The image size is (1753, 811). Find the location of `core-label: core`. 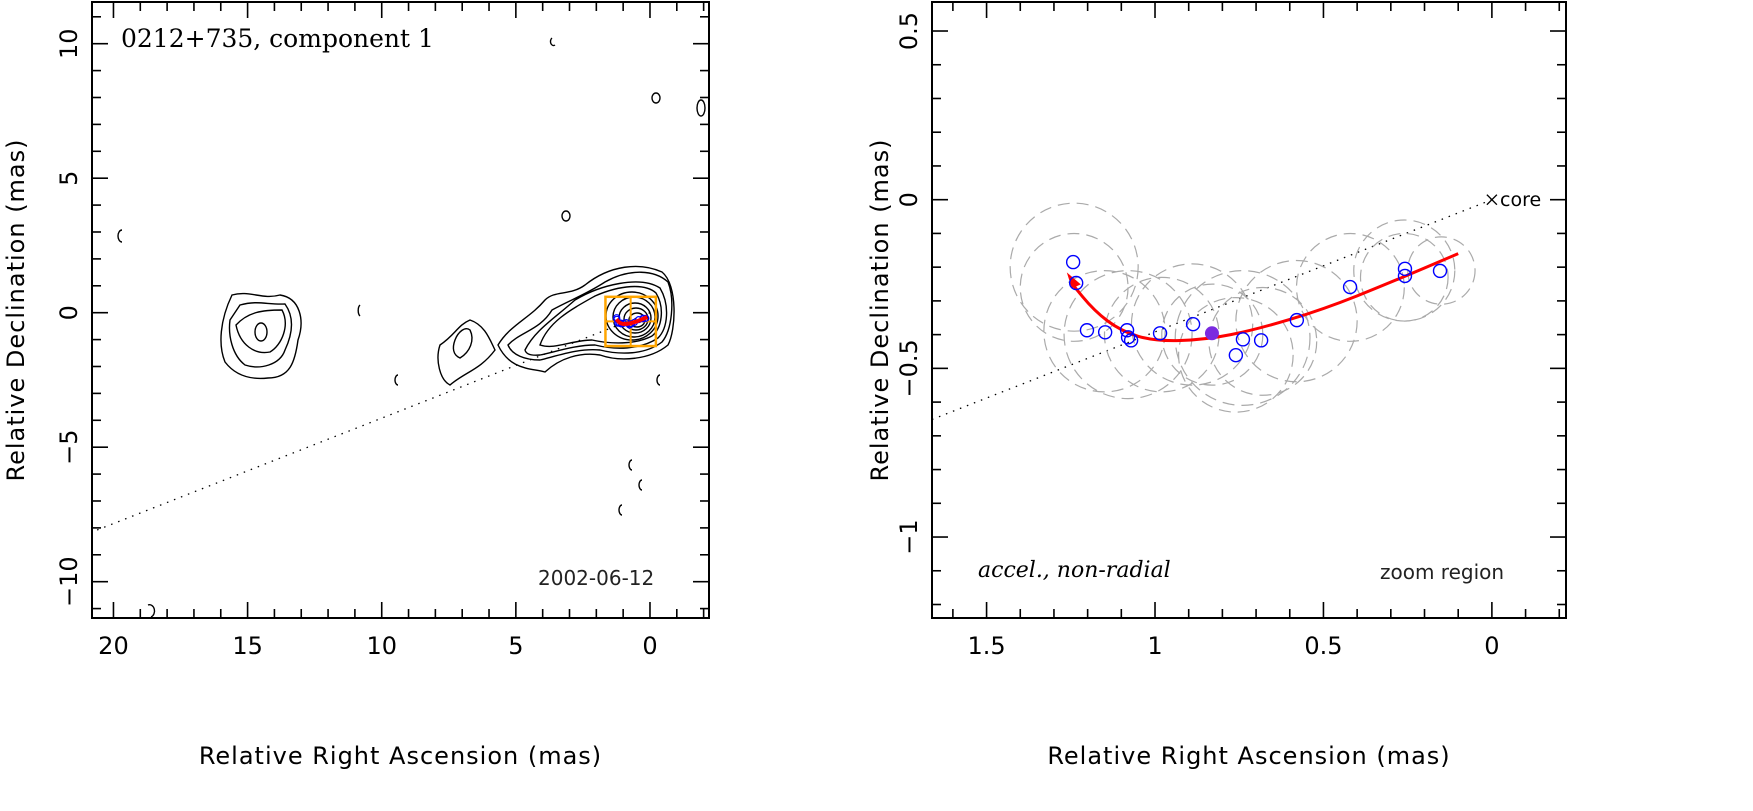

core-label: core is located at coordinates (1521, 200).